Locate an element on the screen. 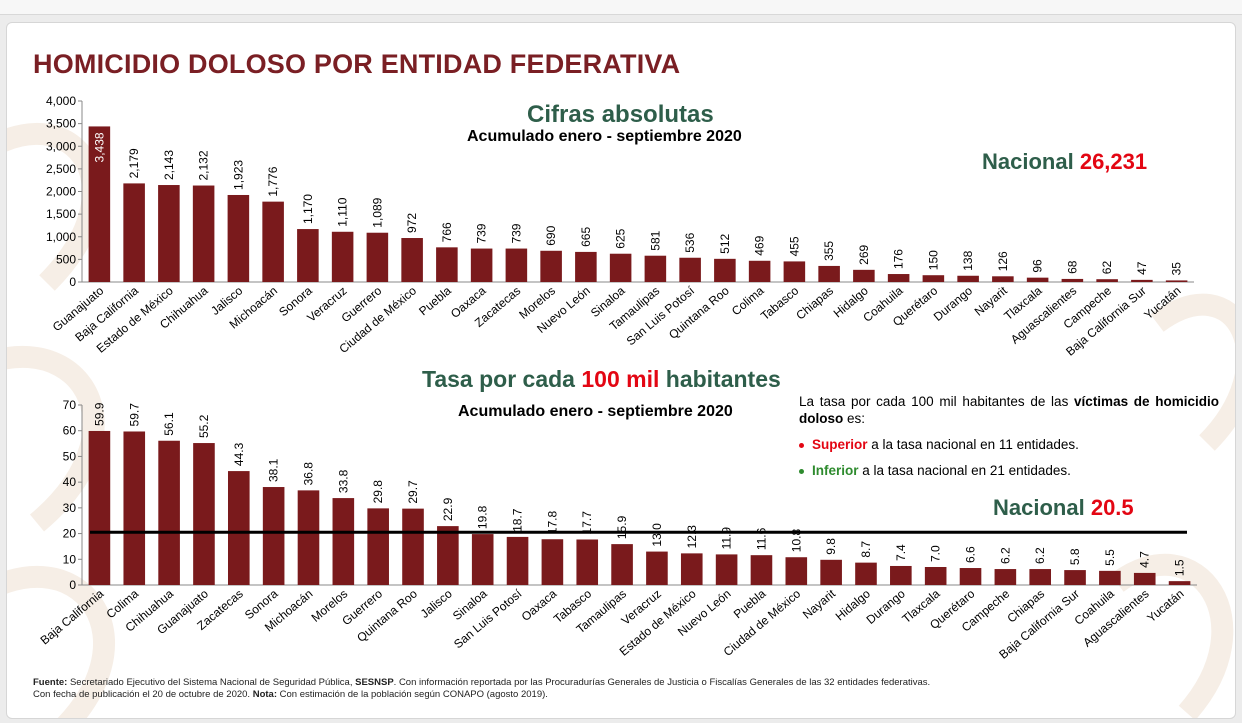  data-label: 150 is located at coordinates (933, 260).